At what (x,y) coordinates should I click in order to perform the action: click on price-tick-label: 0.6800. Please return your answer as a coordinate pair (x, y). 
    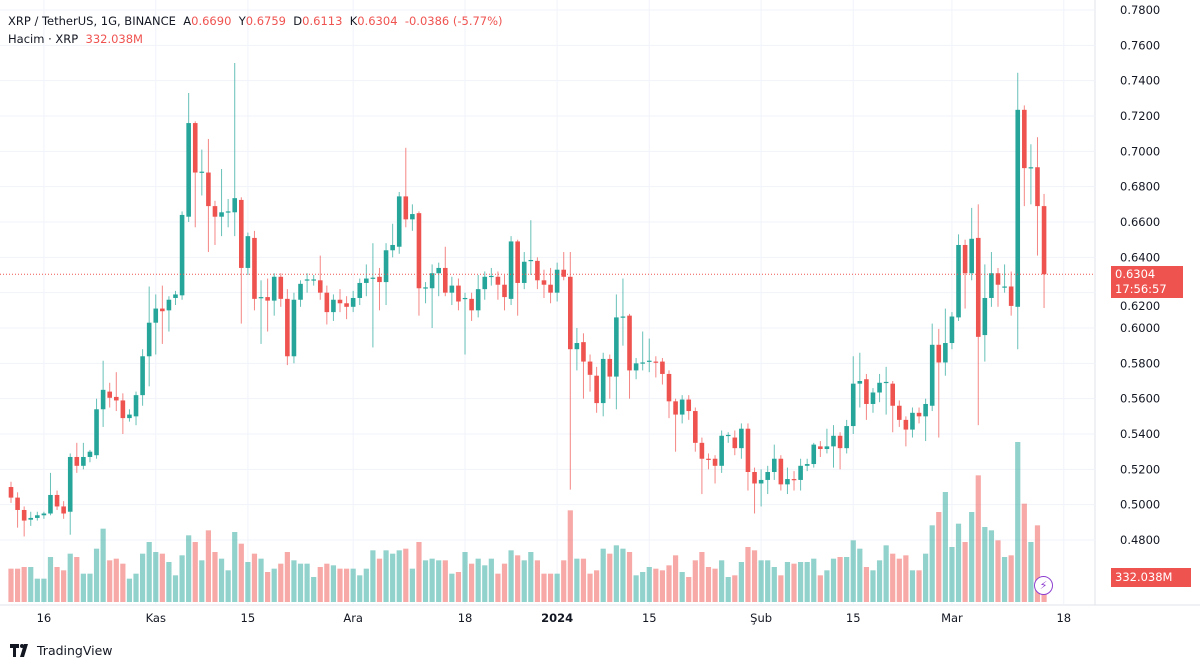
    Looking at the image, I should click on (1140, 187).